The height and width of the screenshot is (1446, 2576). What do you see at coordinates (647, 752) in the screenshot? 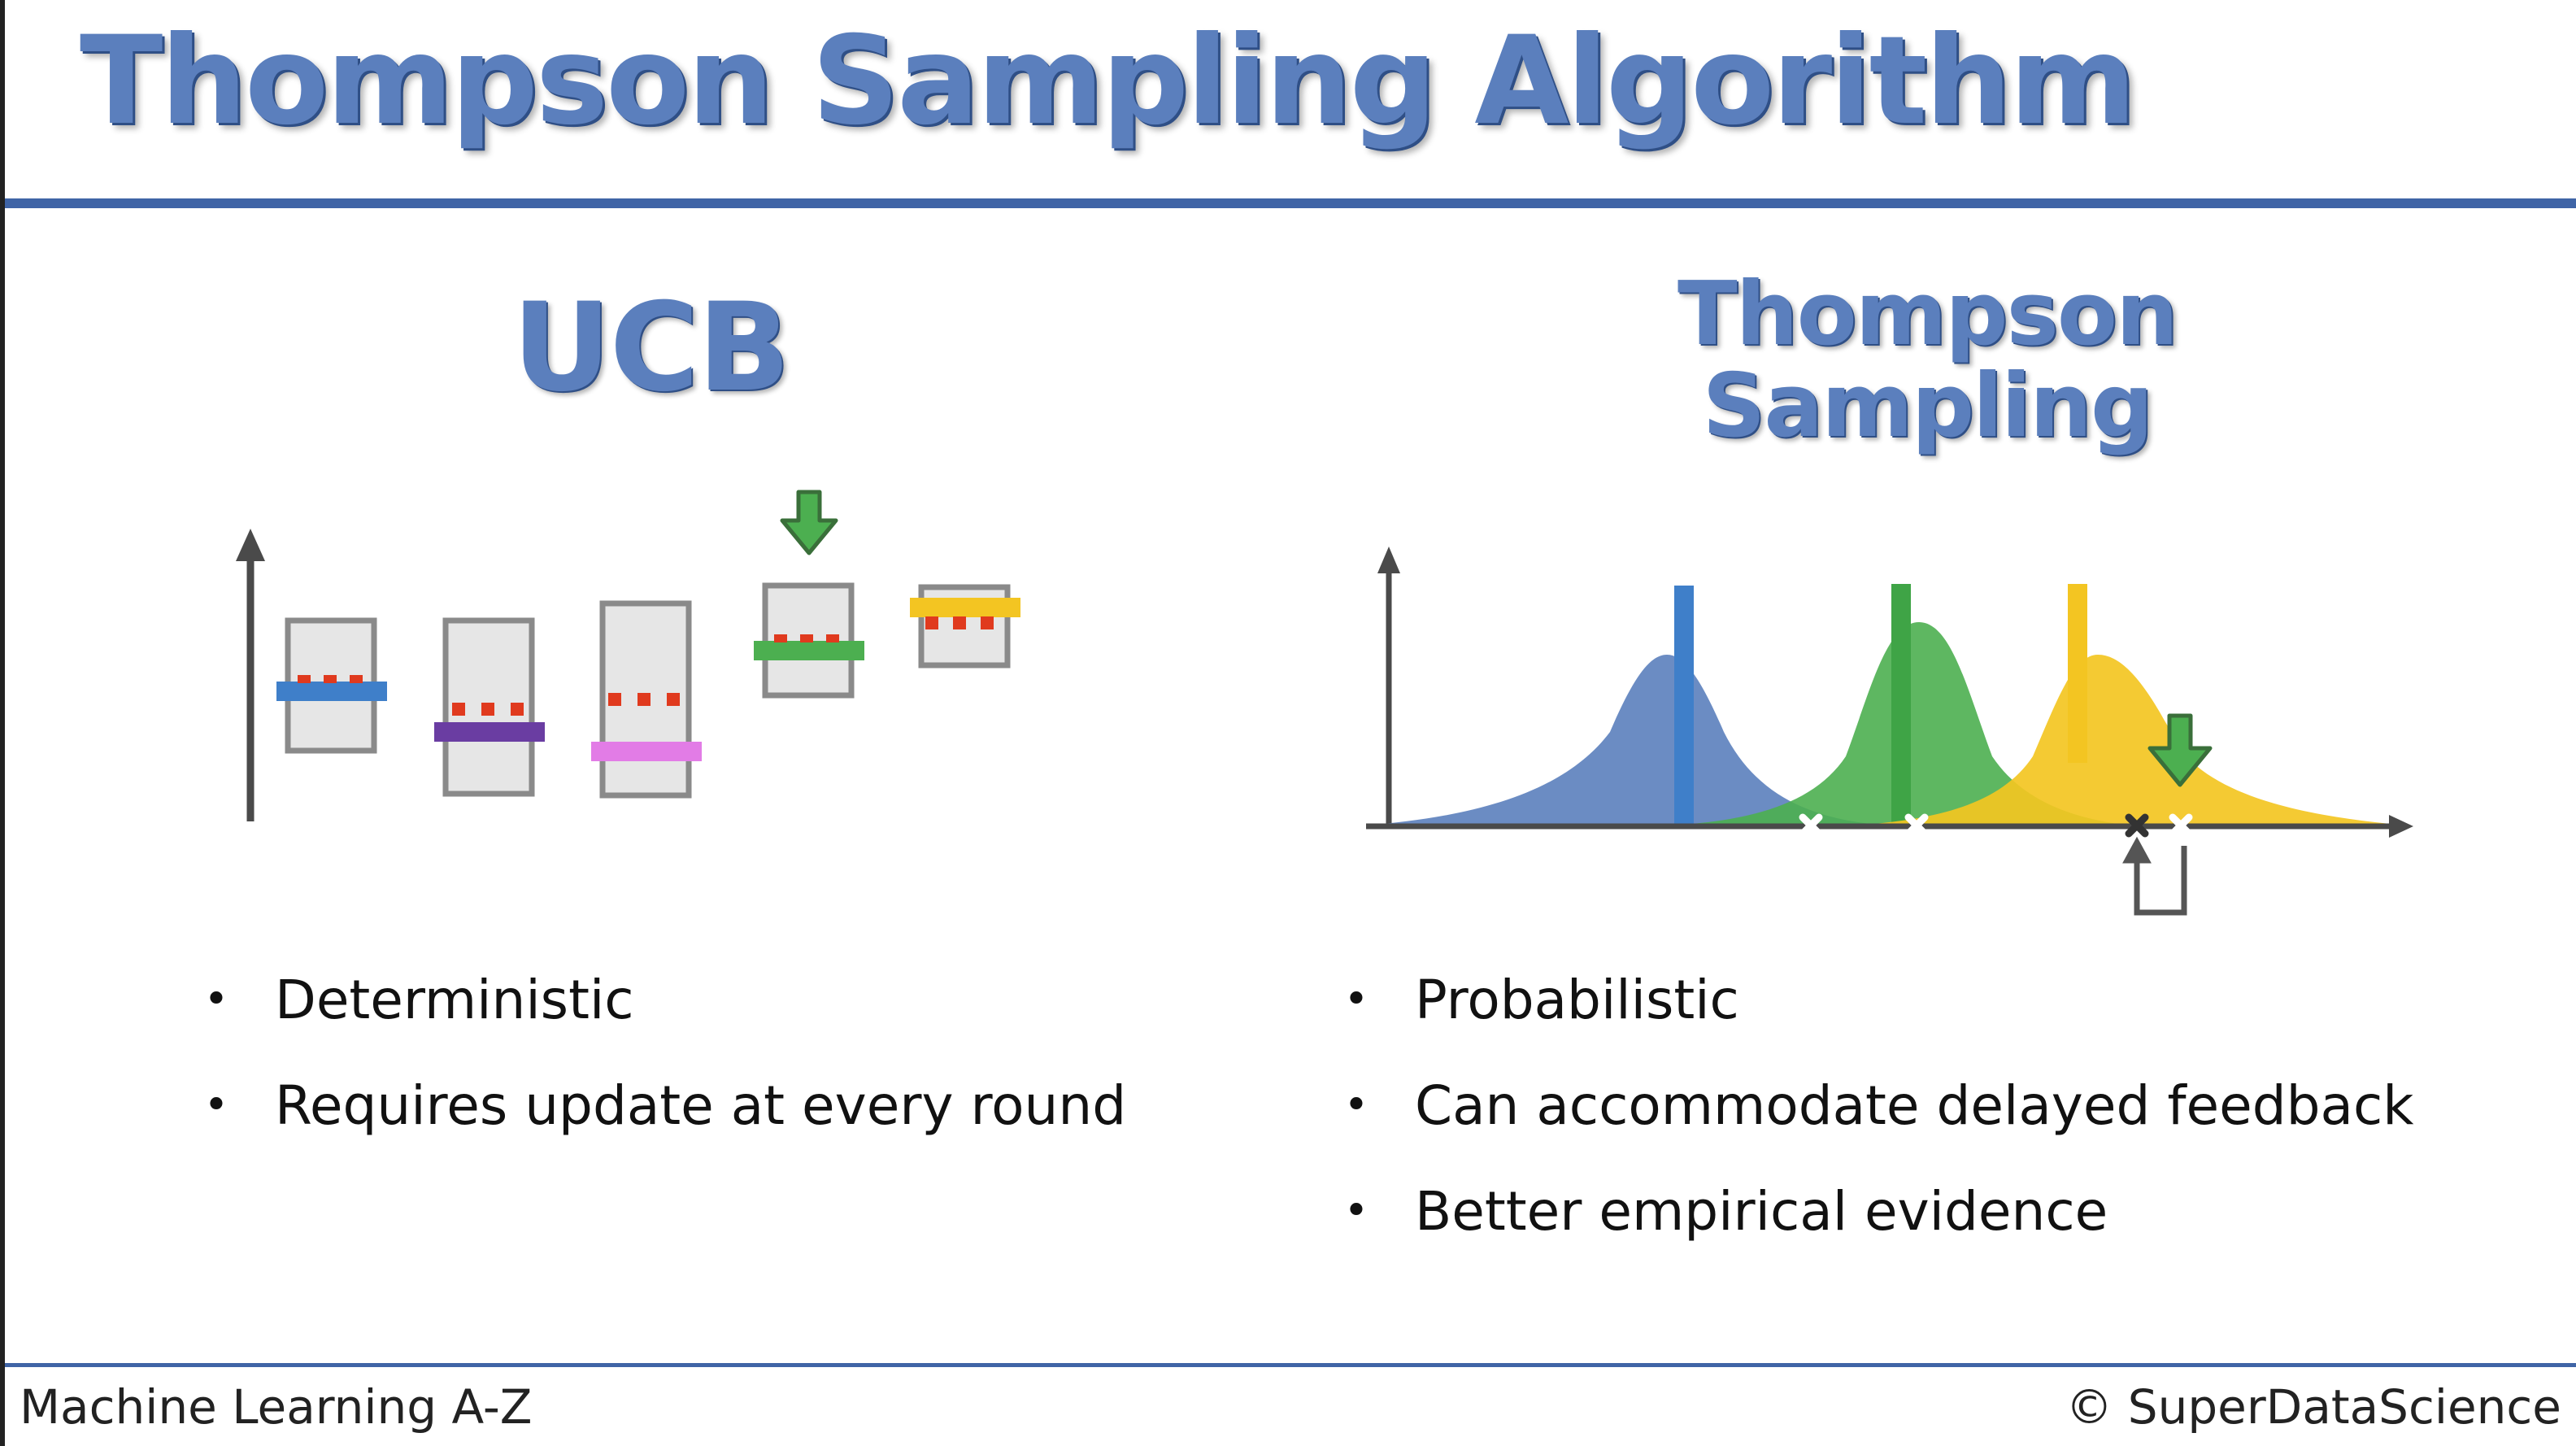
I see `ucb-bar-pink` at bounding box center [647, 752].